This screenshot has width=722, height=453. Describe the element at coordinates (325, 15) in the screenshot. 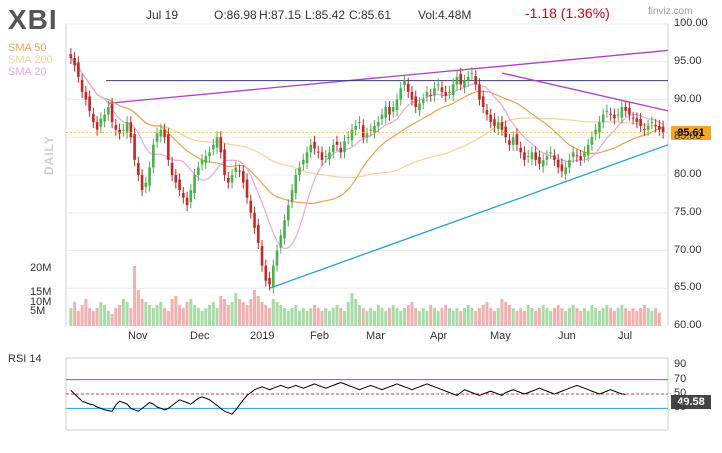

I see `header-low: L:85.42` at that location.